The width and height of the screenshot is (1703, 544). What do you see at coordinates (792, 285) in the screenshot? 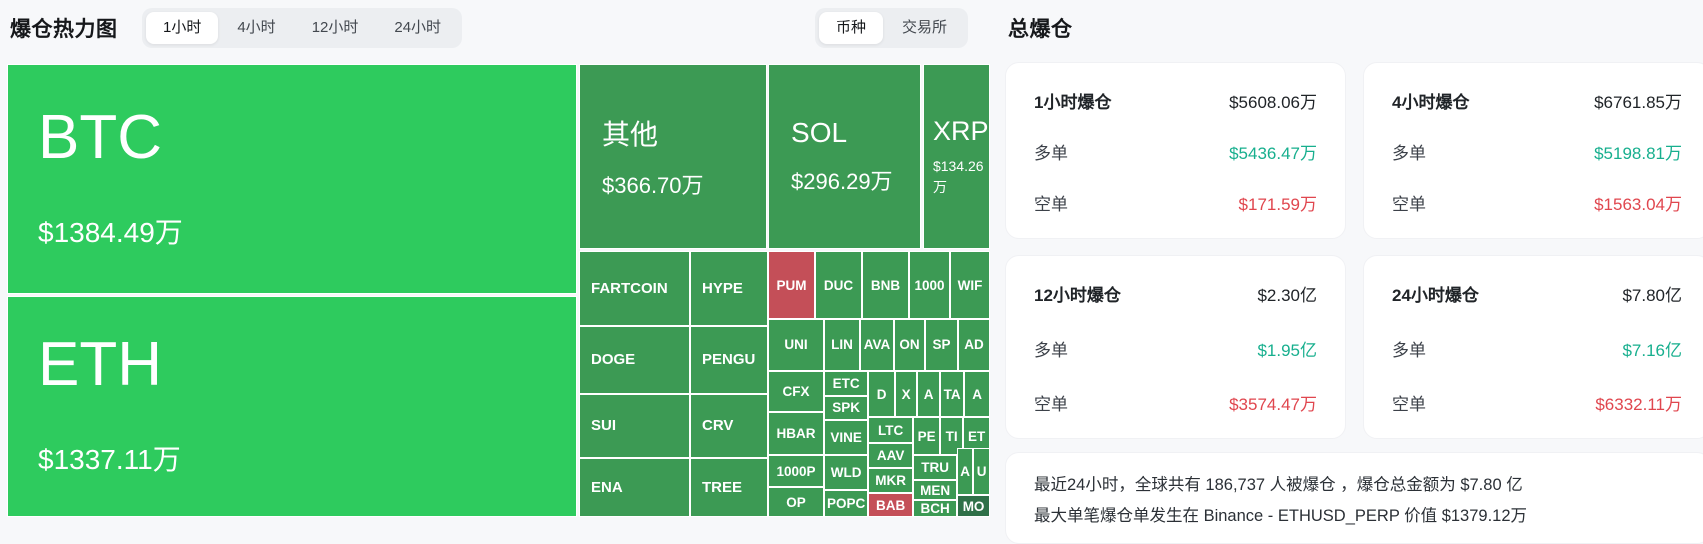
I see `treemap-tile-pum: PUM` at bounding box center [792, 285].